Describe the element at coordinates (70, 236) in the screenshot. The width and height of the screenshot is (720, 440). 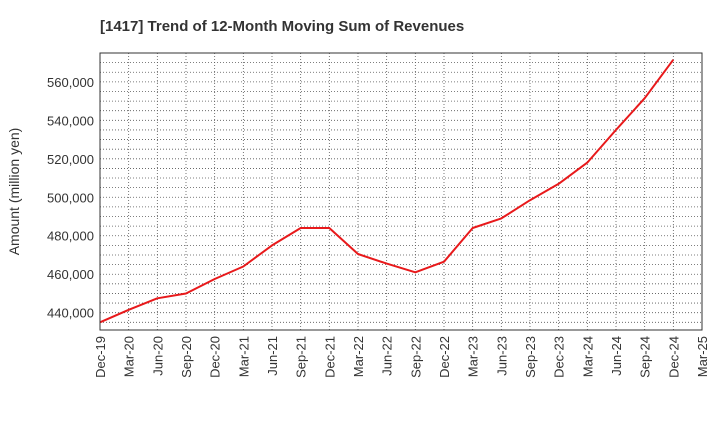
I see `y-tick-label: 480,000` at that location.